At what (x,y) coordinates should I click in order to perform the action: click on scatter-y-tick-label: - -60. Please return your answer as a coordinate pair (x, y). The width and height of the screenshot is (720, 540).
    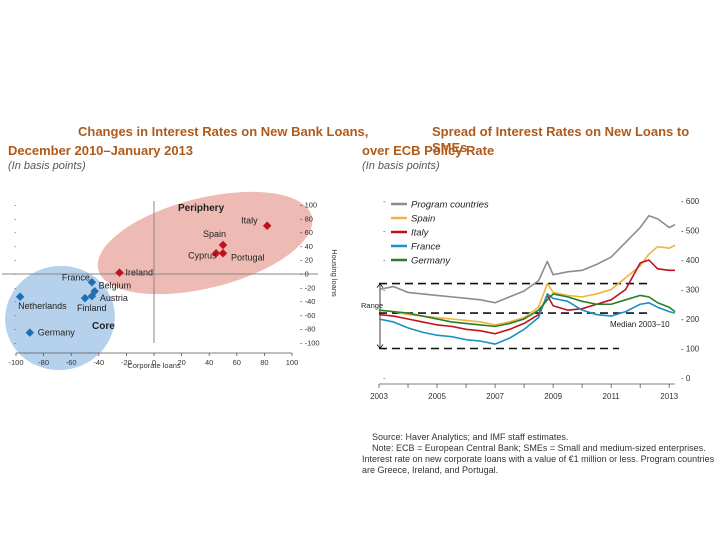
    Looking at the image, I should click on (307, 315).